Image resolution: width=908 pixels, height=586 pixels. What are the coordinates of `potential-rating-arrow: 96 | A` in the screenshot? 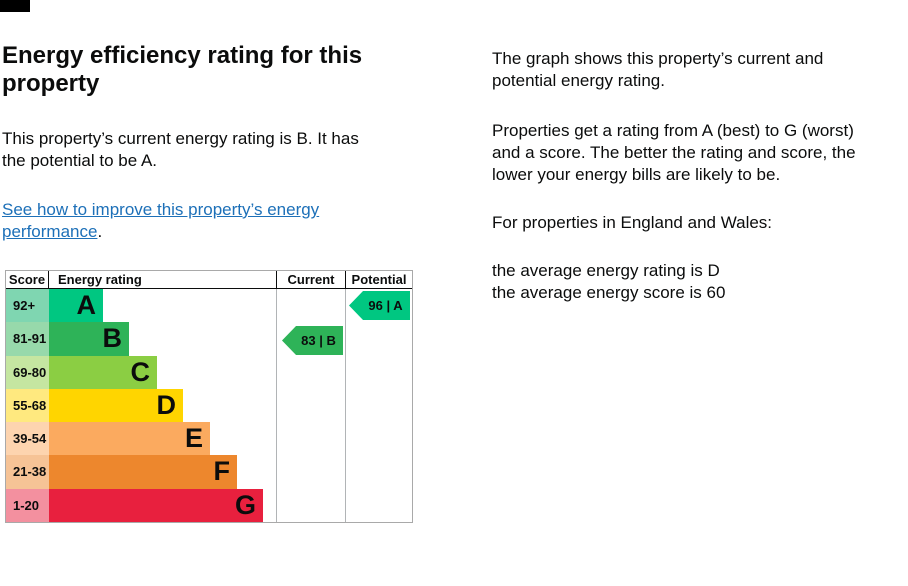 It's located at (379, 305).